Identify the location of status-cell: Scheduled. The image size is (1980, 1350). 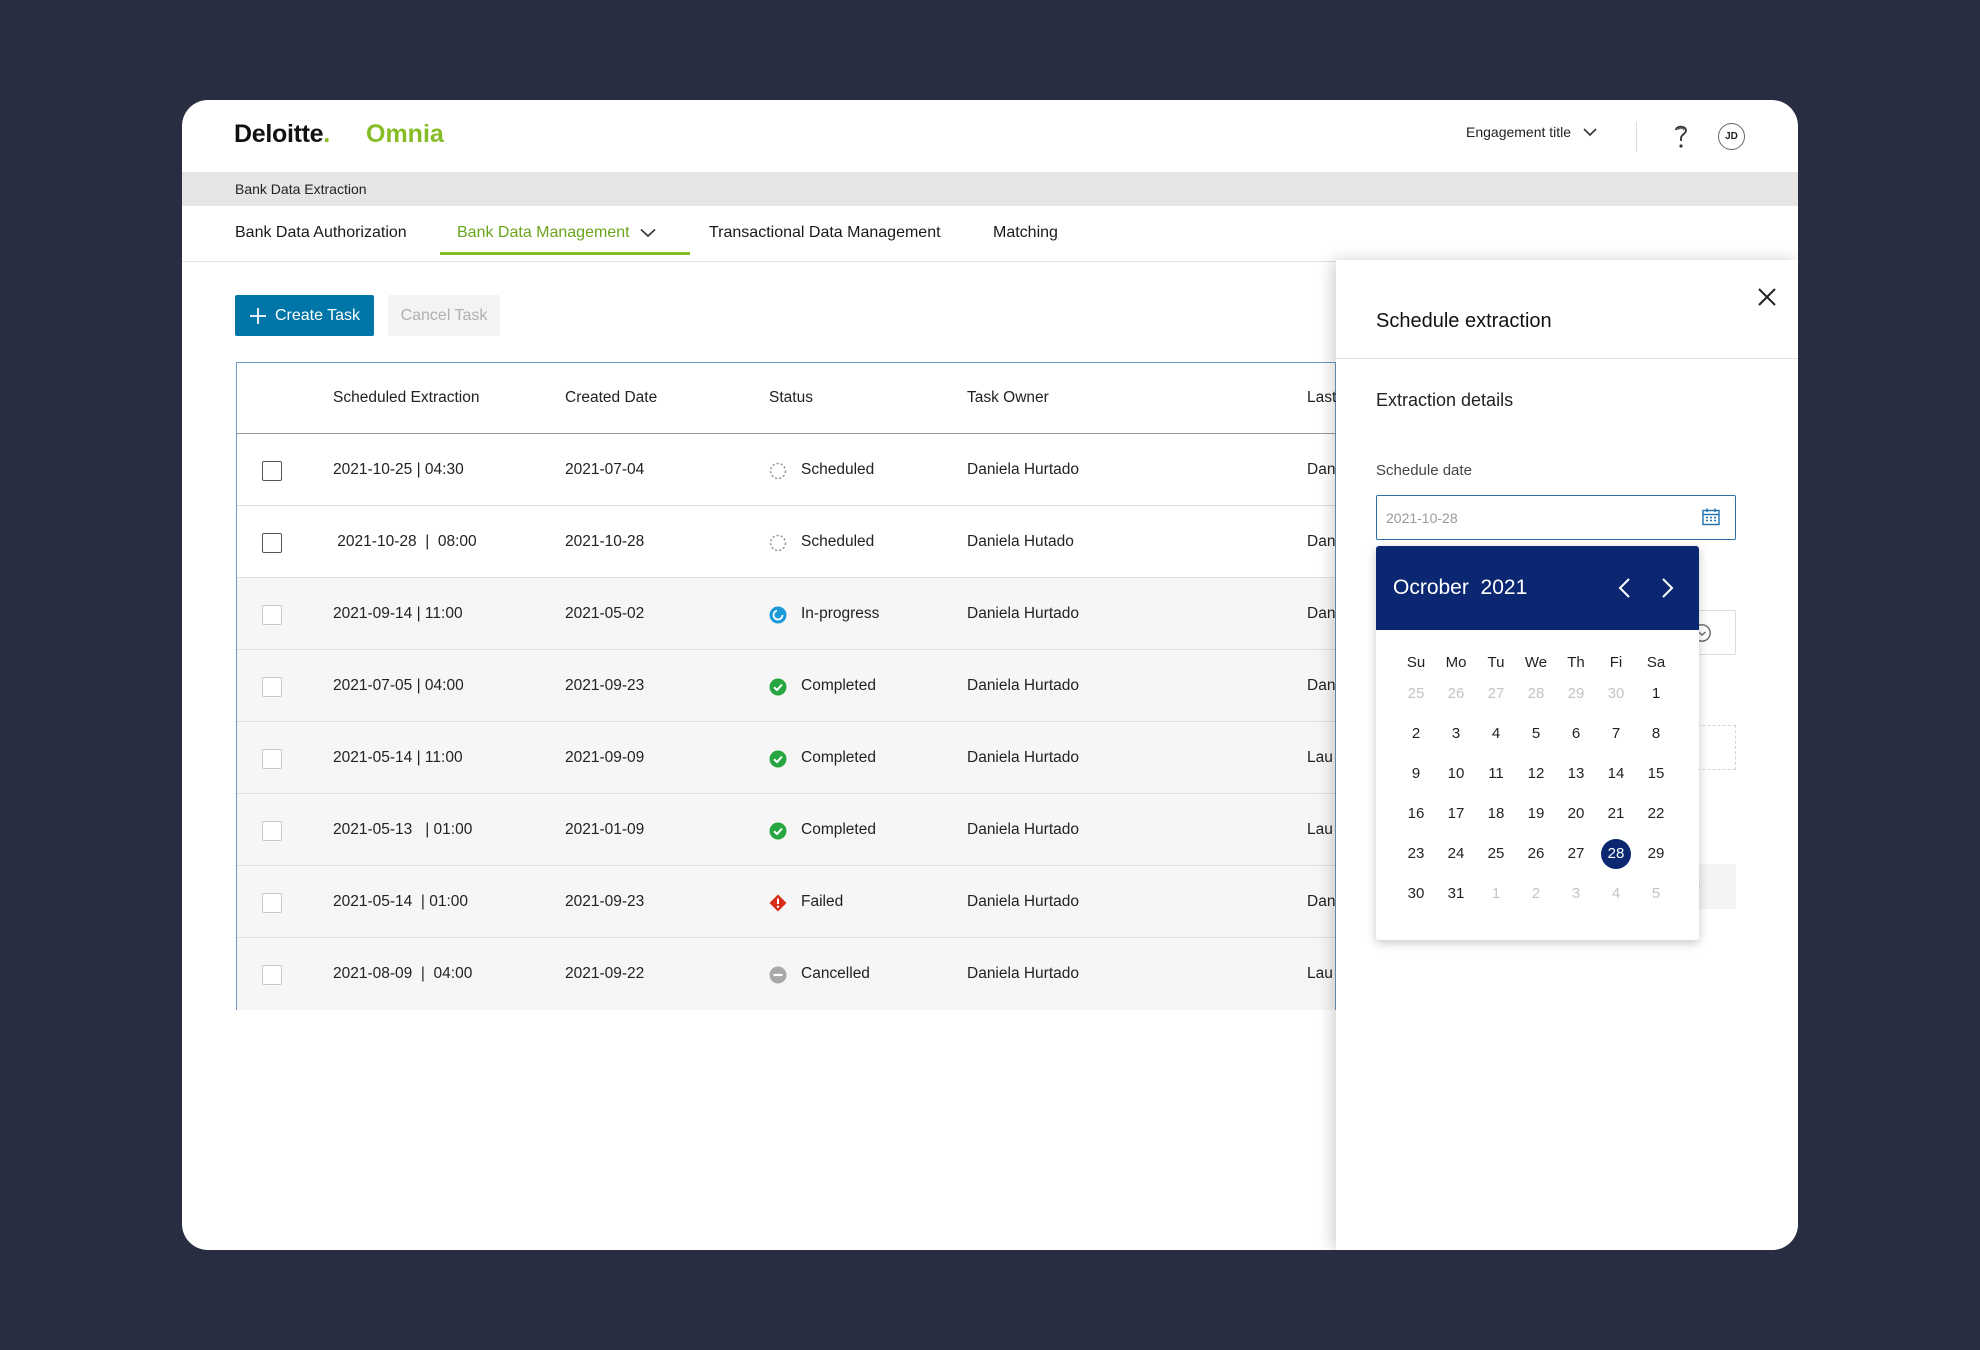
(838, 541).